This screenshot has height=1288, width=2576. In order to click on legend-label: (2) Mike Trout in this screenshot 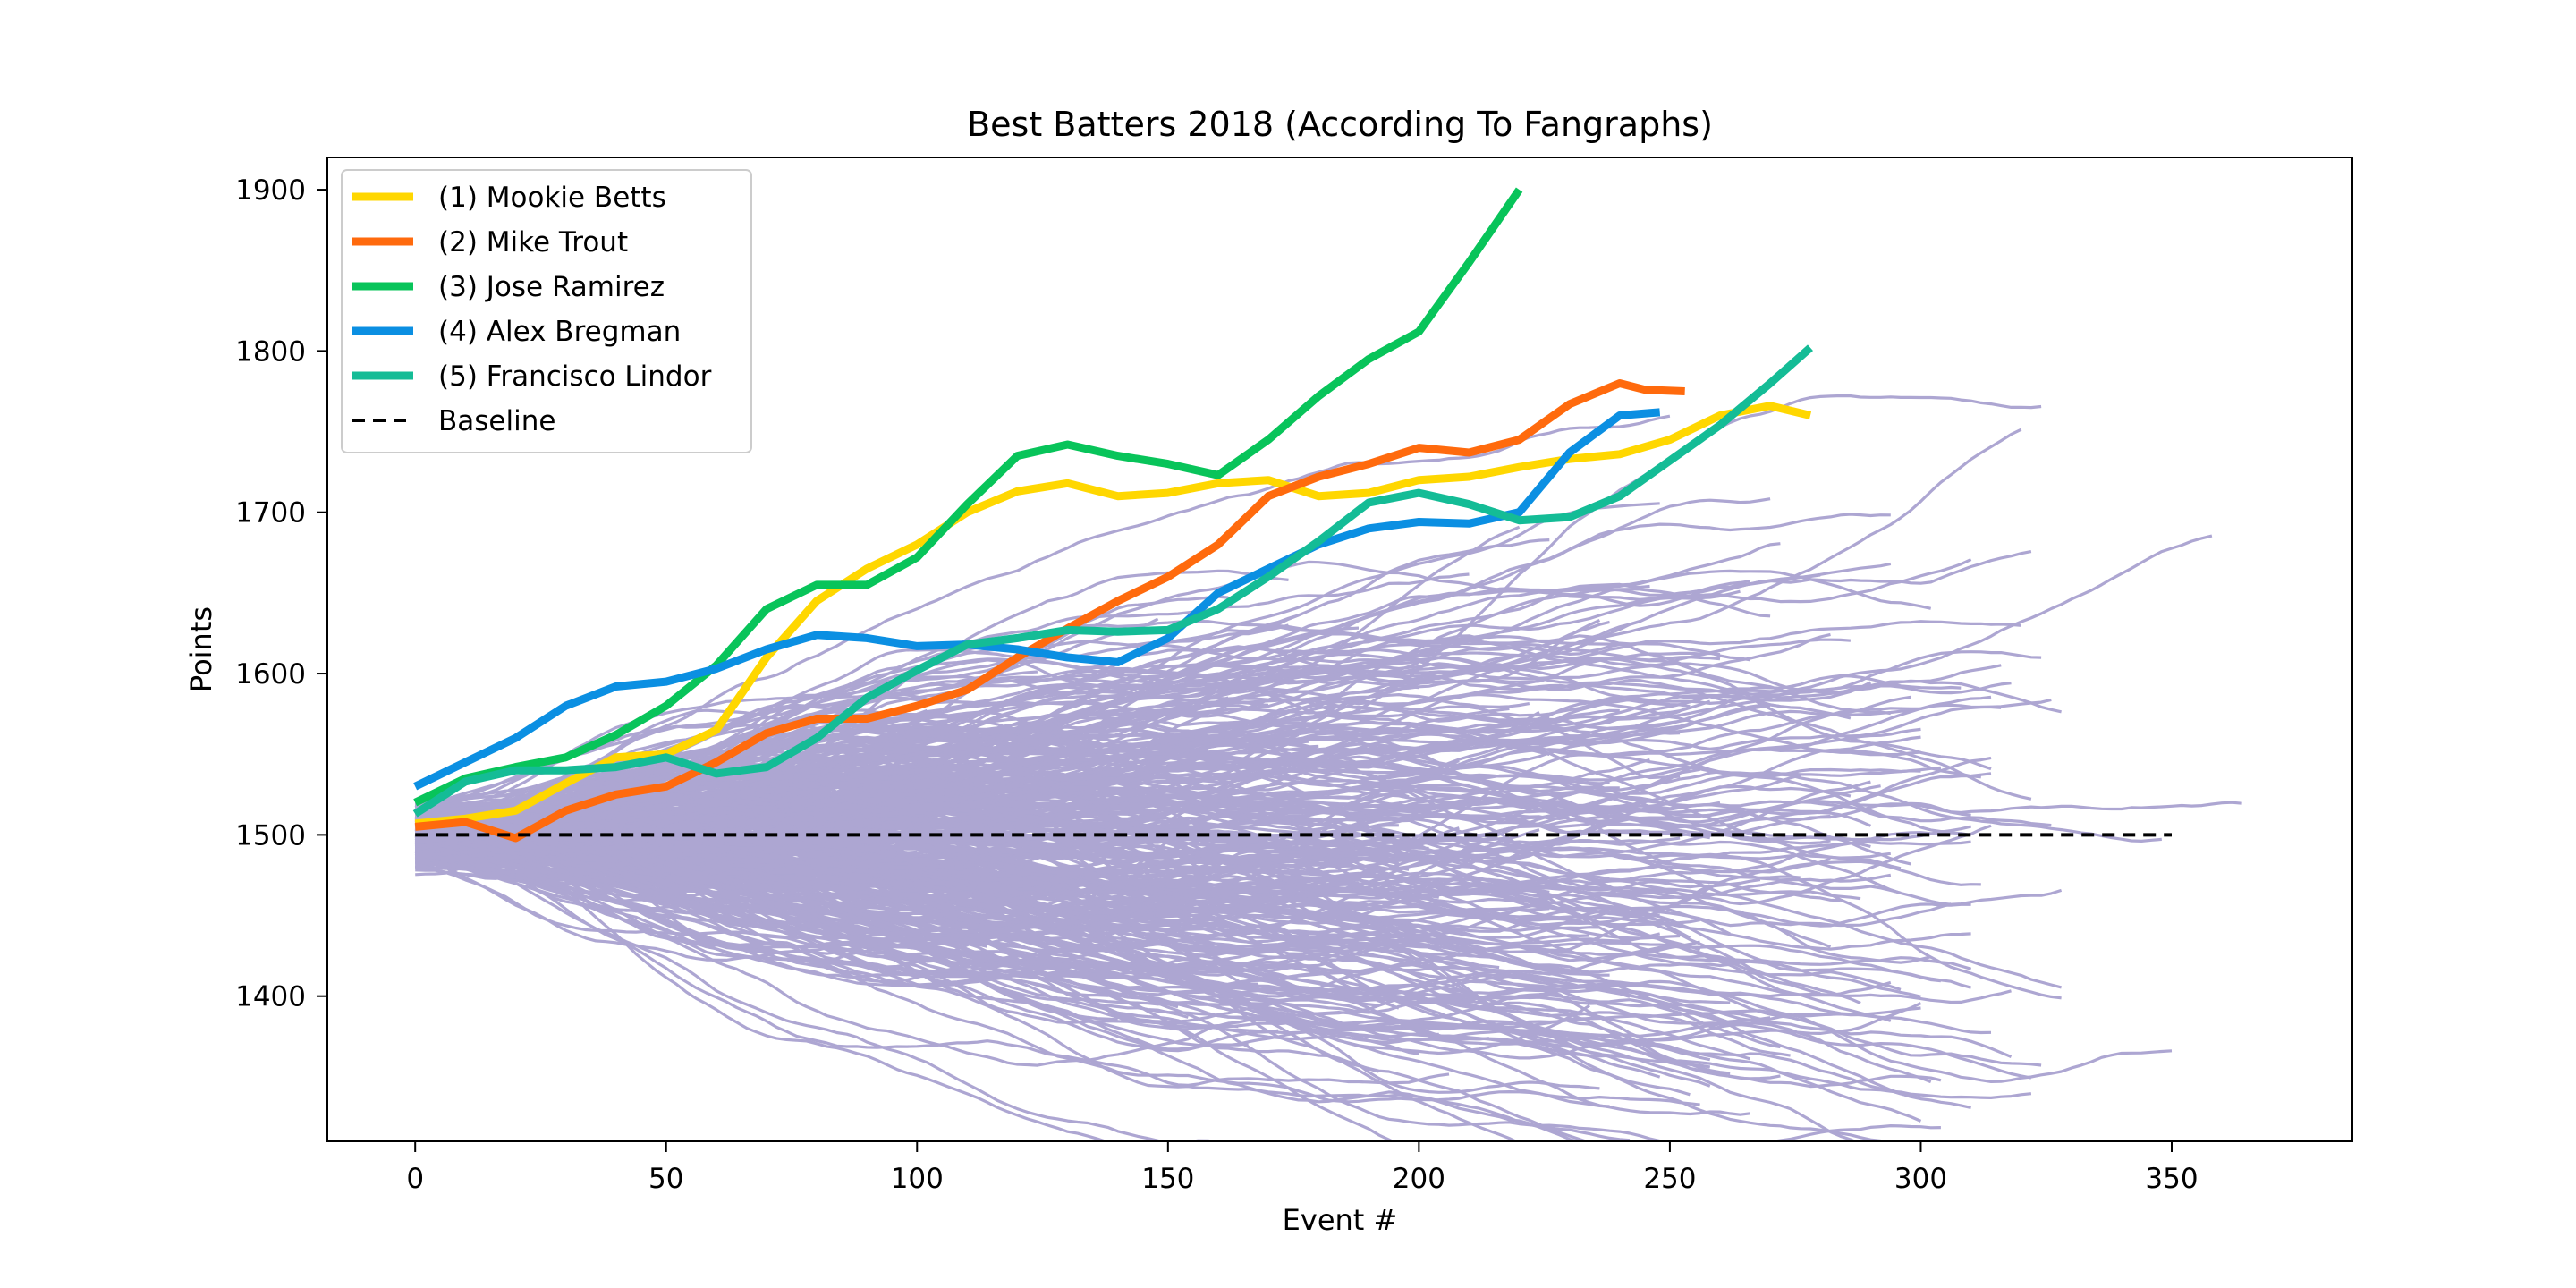, I will do `click(533, 242)`.